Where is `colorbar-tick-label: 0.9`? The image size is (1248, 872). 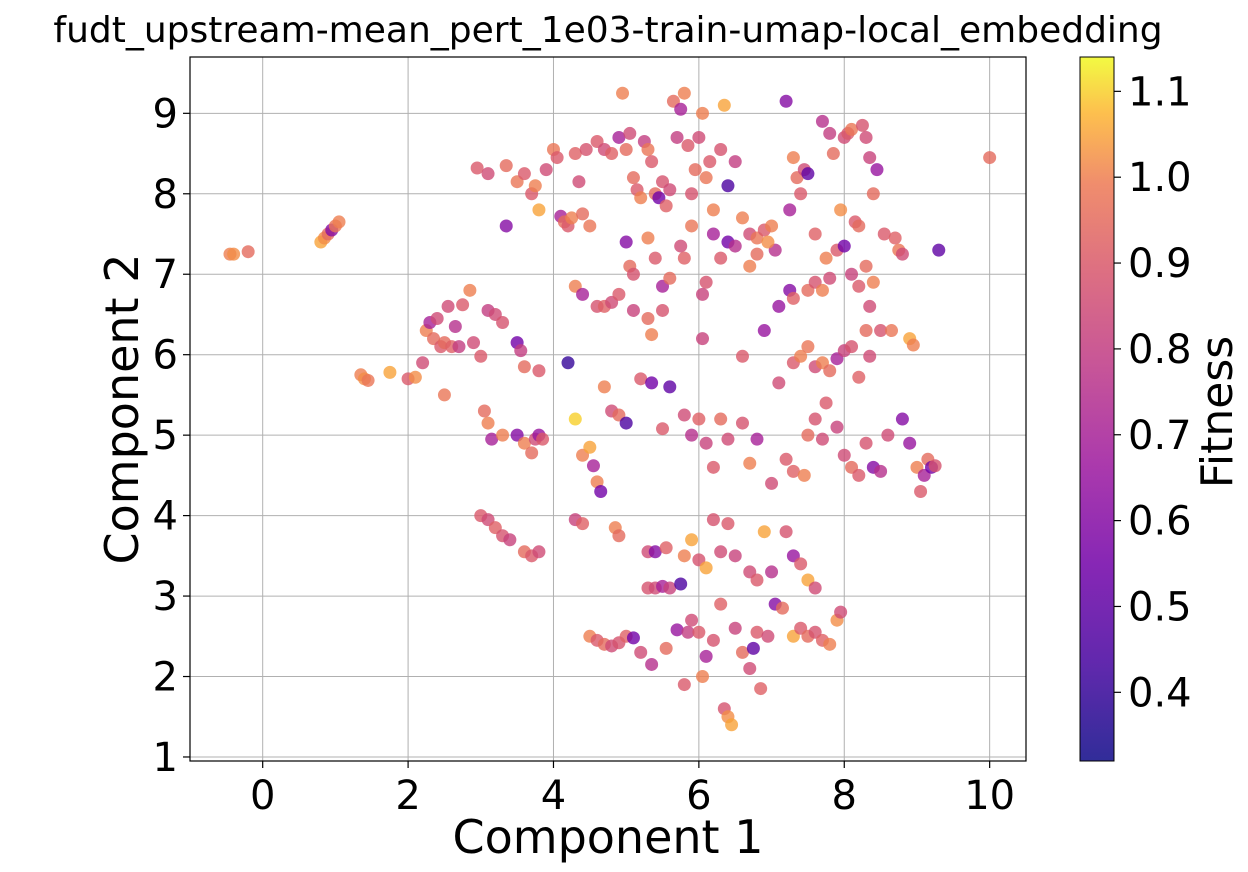 colorbar-tick-label: 0.9 is located at coordinates (1160, 264).